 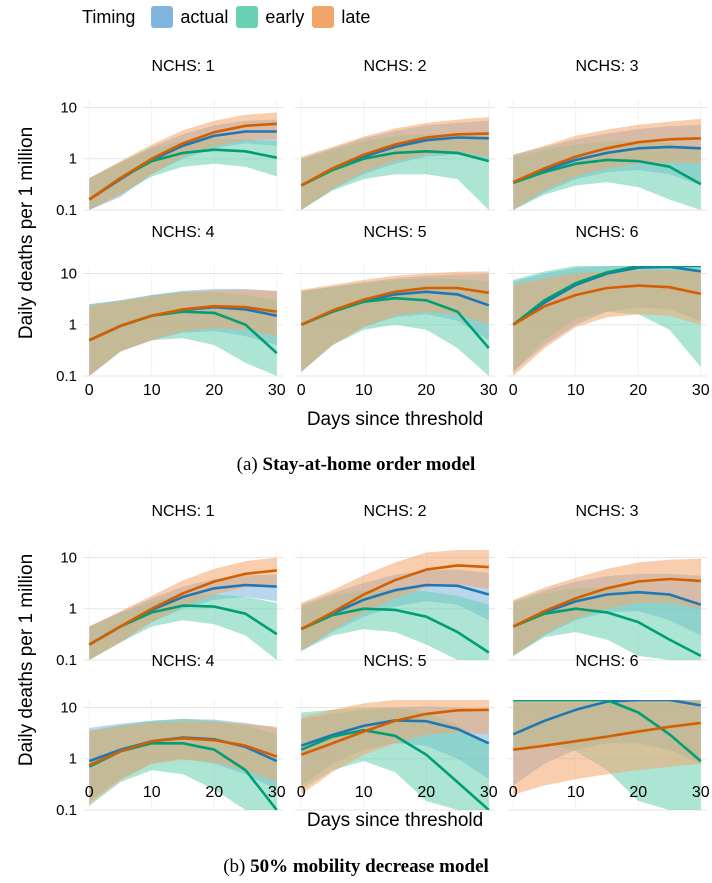 What do you see at coordinates (369, 866) in the screenshot?
I see `caption-b-title: 50% mobility decrease model` at bounding box center [369, 866].